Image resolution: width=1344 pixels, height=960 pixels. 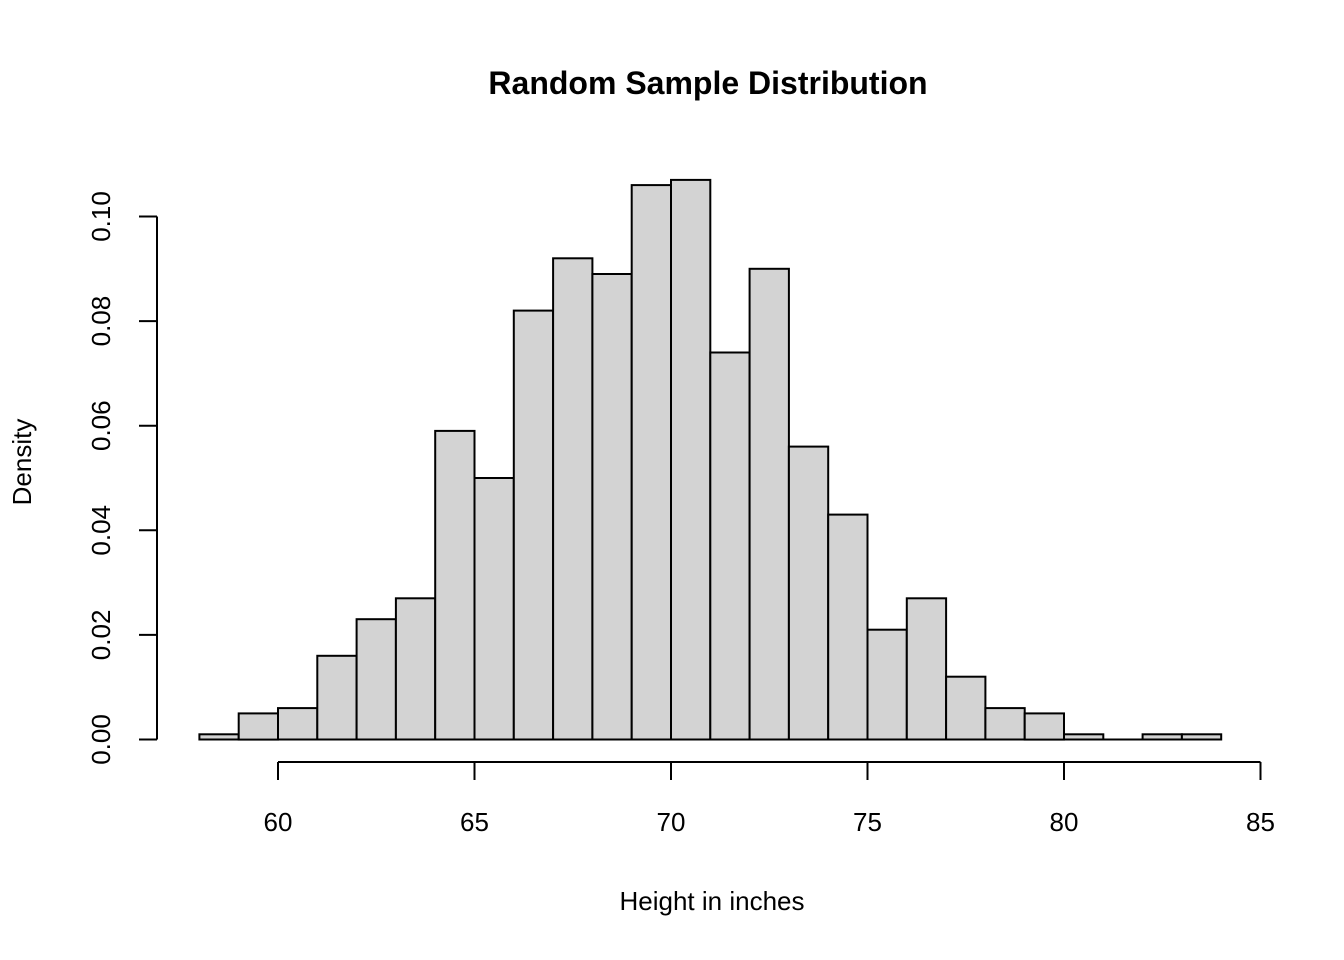 What do you see at coordinates (101, 635) in the screenshot?
I see `y-tick-label: 0.02` at bounding box center [101, 635].